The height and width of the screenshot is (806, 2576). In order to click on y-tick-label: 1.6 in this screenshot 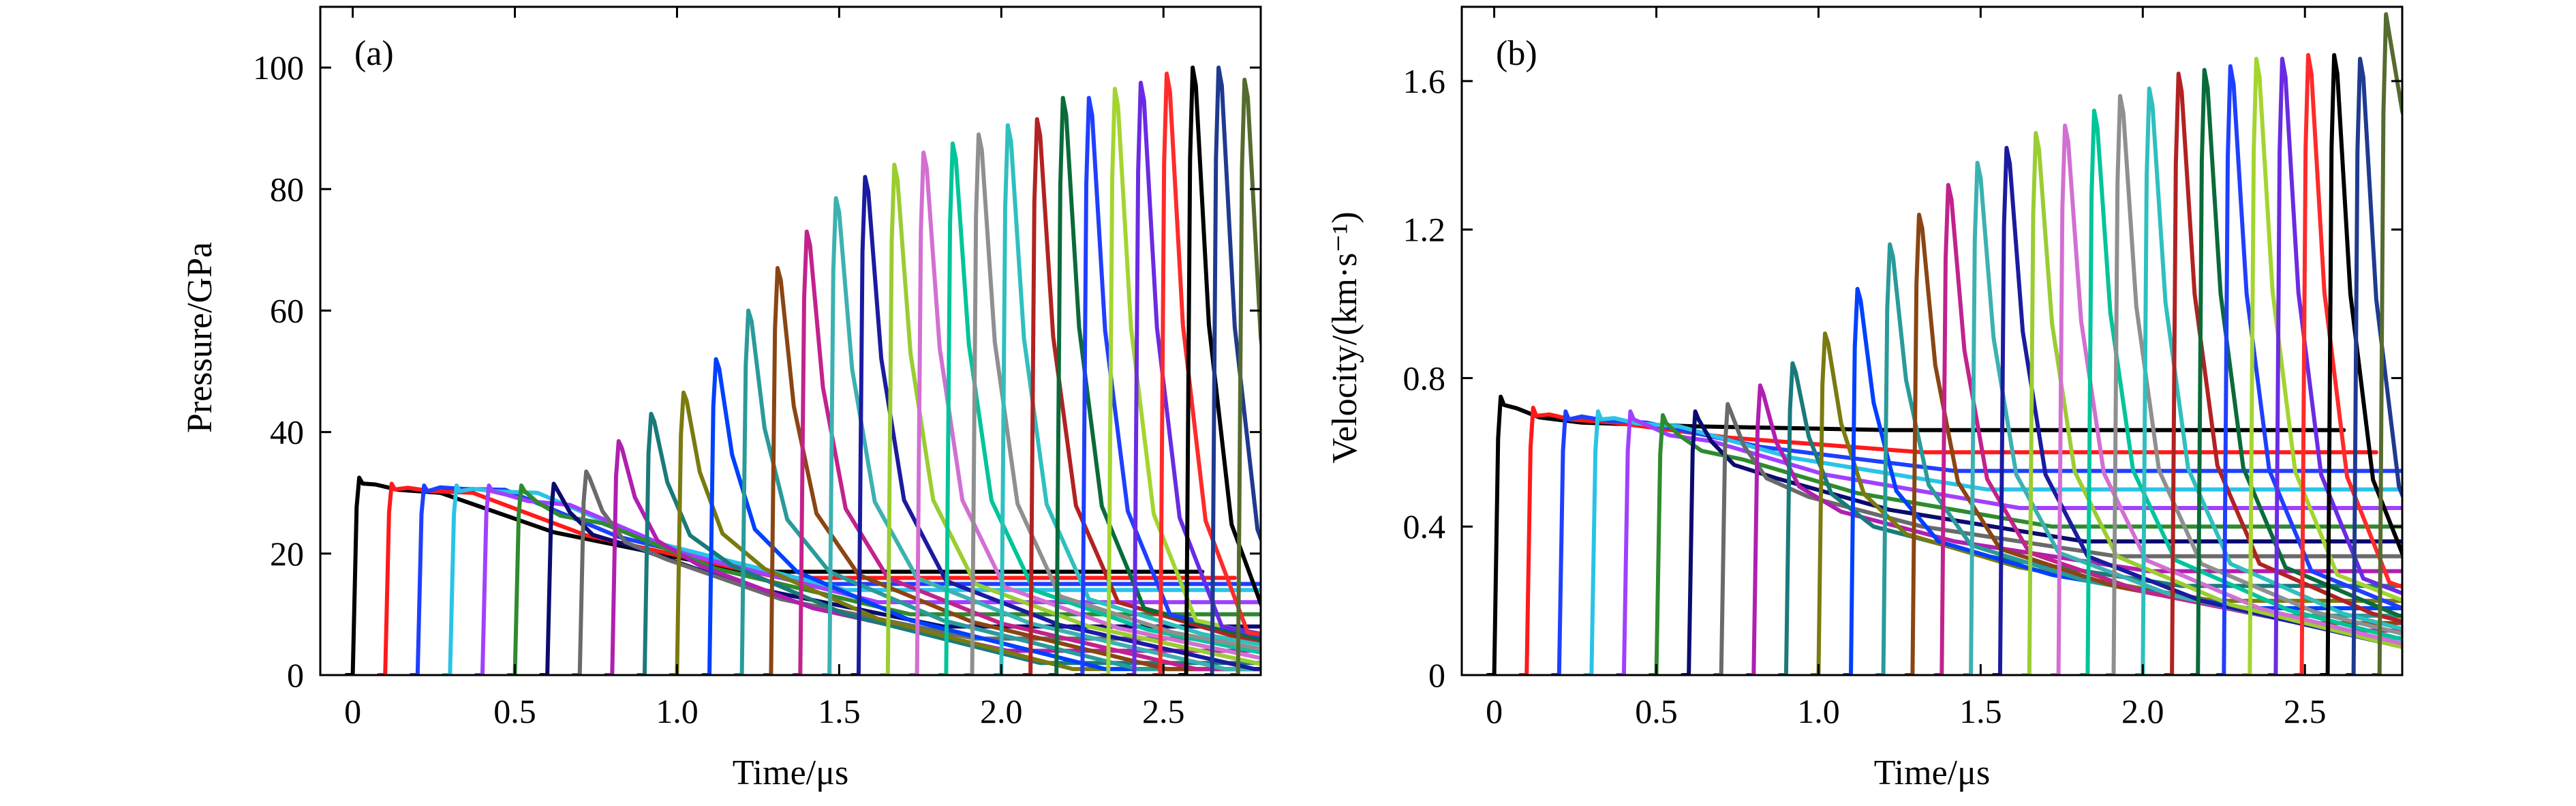, I will do `click(1425, 81)`.